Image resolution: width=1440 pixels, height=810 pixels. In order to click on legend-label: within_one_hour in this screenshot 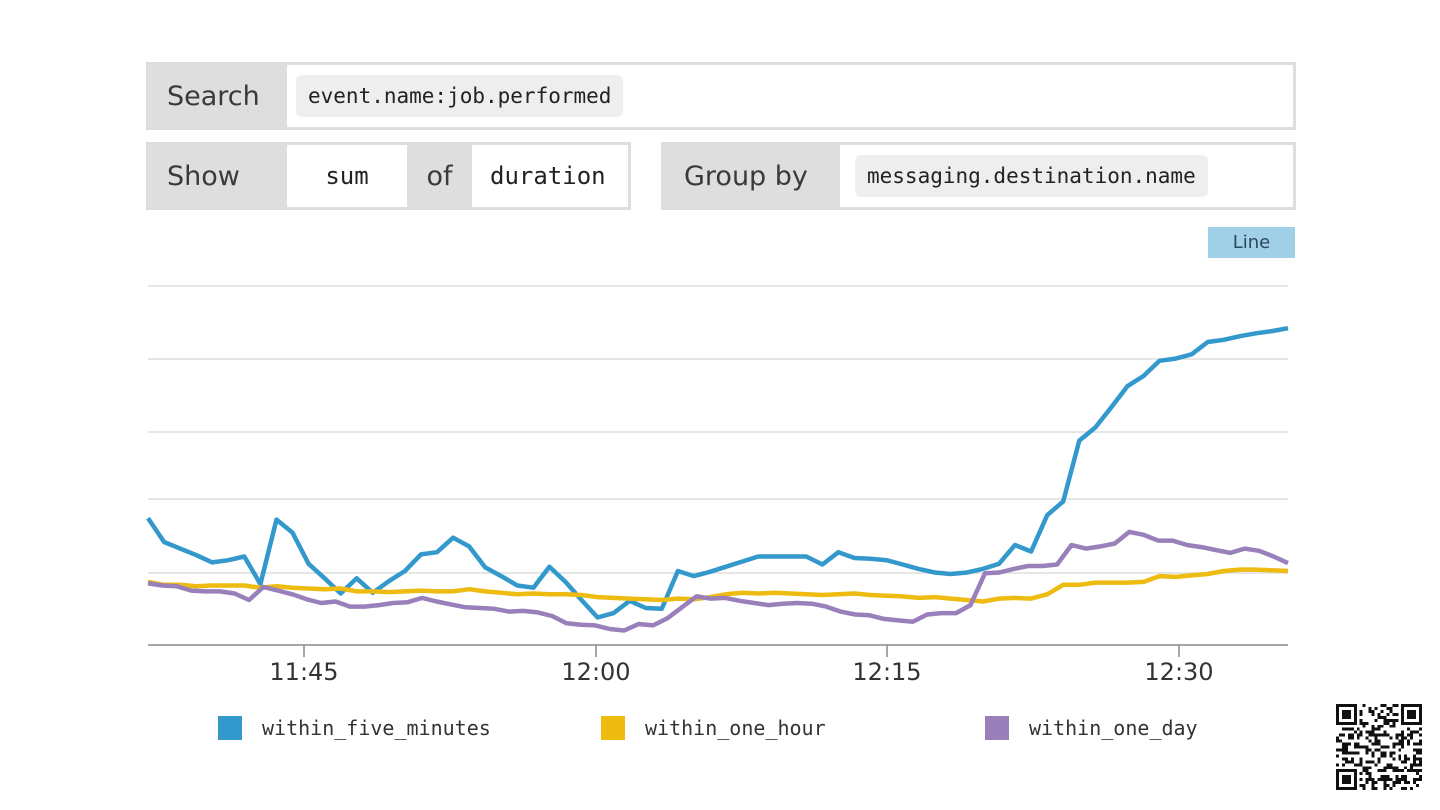, I will do `click(735, 728)`.